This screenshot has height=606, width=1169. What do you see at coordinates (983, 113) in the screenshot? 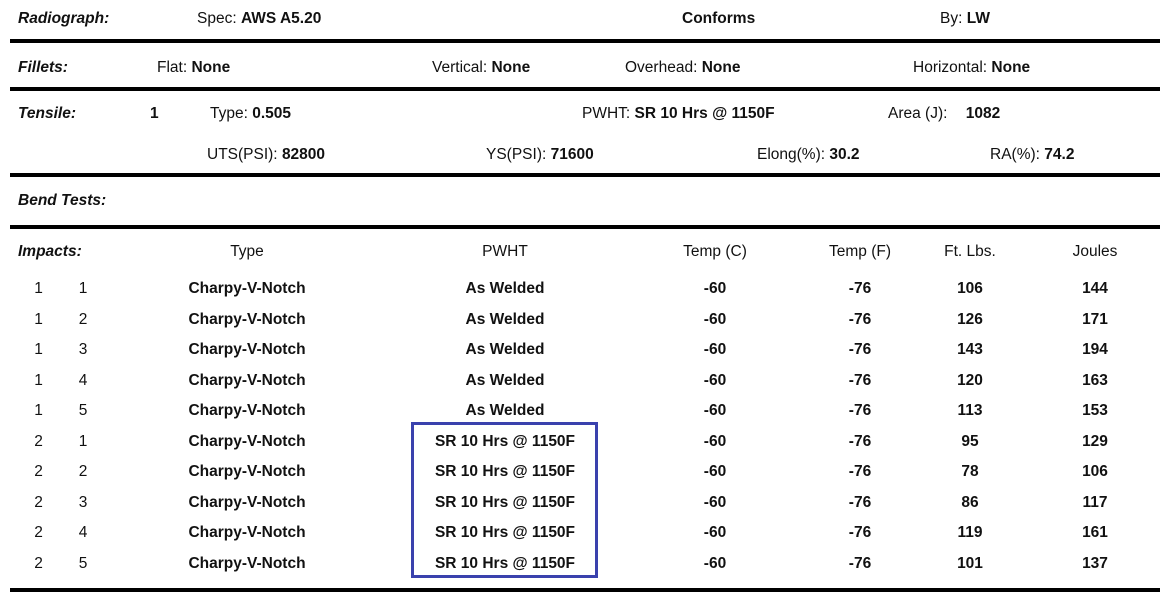
I see `area-value: 1082` at bounding box center [983, 113].